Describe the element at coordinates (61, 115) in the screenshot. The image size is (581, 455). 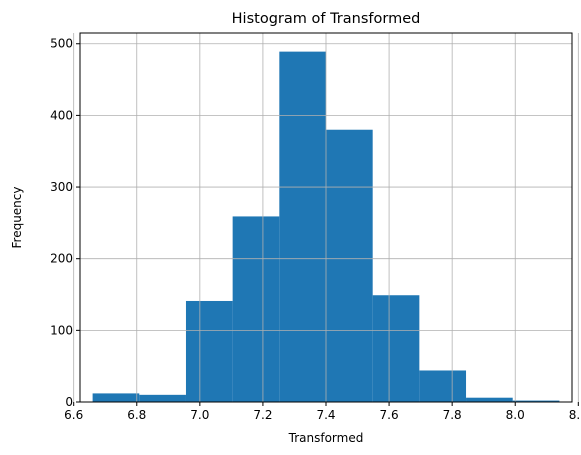
I see `y-tick-label-4: 400` at that location.